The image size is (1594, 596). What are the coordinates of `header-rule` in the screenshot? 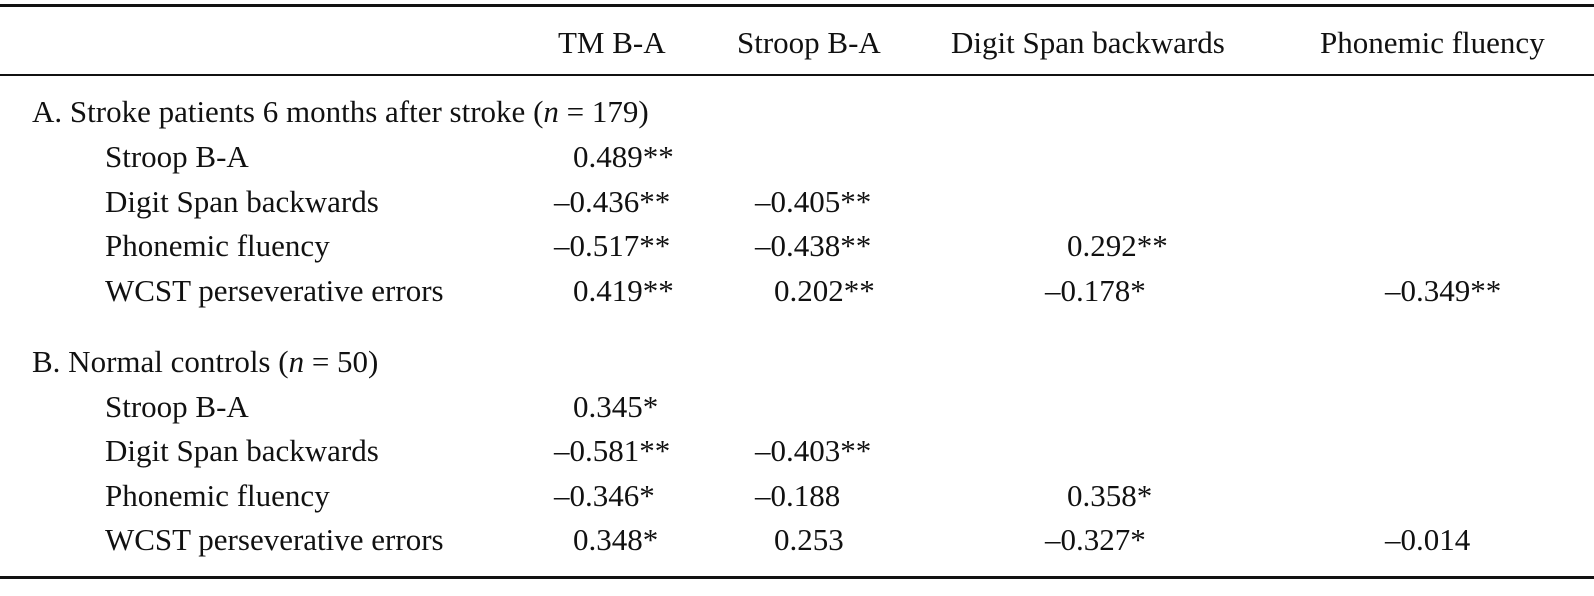 It's located at (797, 75).